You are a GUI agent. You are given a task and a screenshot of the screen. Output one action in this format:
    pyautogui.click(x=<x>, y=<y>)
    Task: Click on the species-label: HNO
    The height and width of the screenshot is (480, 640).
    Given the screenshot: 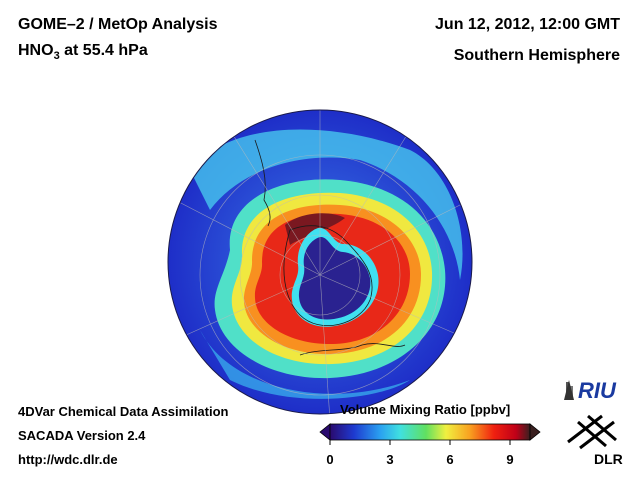 What is the action you would take?
    pyautogui.click(x=36, y=50)
    